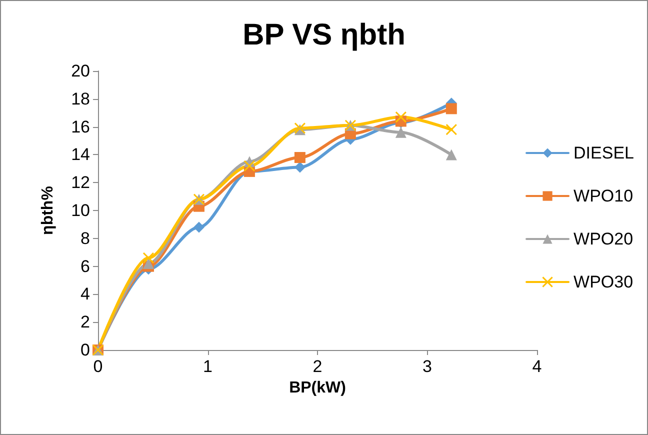  Describe the element at coordinates (80, 182) in the screenshot. I see `y-tick-label: 12` at that location.